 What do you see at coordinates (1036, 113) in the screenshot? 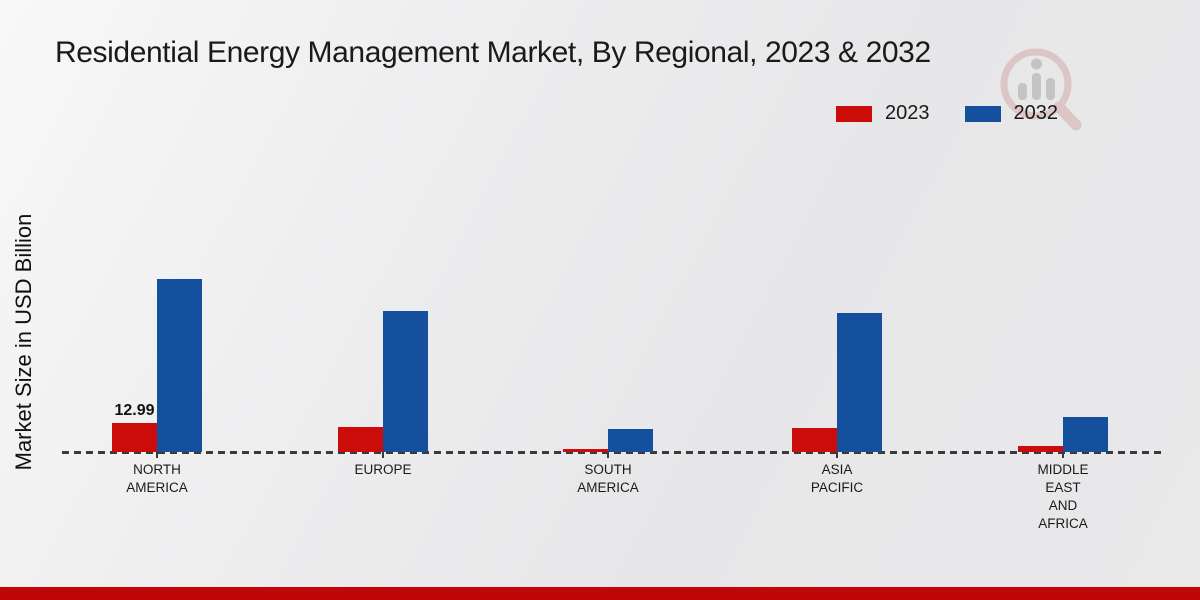
I see `legend-label-2032: 2032` at bounding box center [1036, 113].